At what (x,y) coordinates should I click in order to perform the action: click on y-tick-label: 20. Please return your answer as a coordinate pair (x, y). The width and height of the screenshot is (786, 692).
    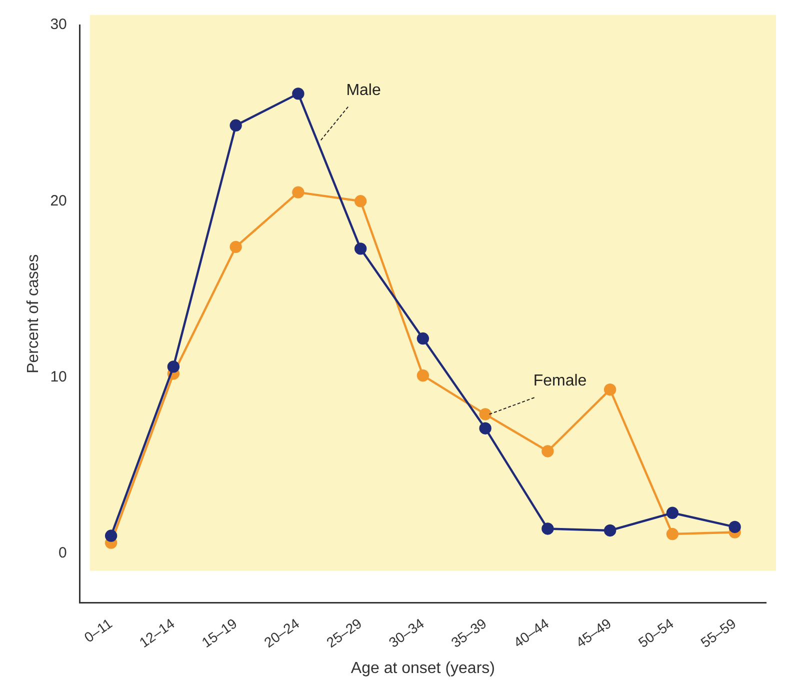
    Looking at the image, I should click on (58, 201).